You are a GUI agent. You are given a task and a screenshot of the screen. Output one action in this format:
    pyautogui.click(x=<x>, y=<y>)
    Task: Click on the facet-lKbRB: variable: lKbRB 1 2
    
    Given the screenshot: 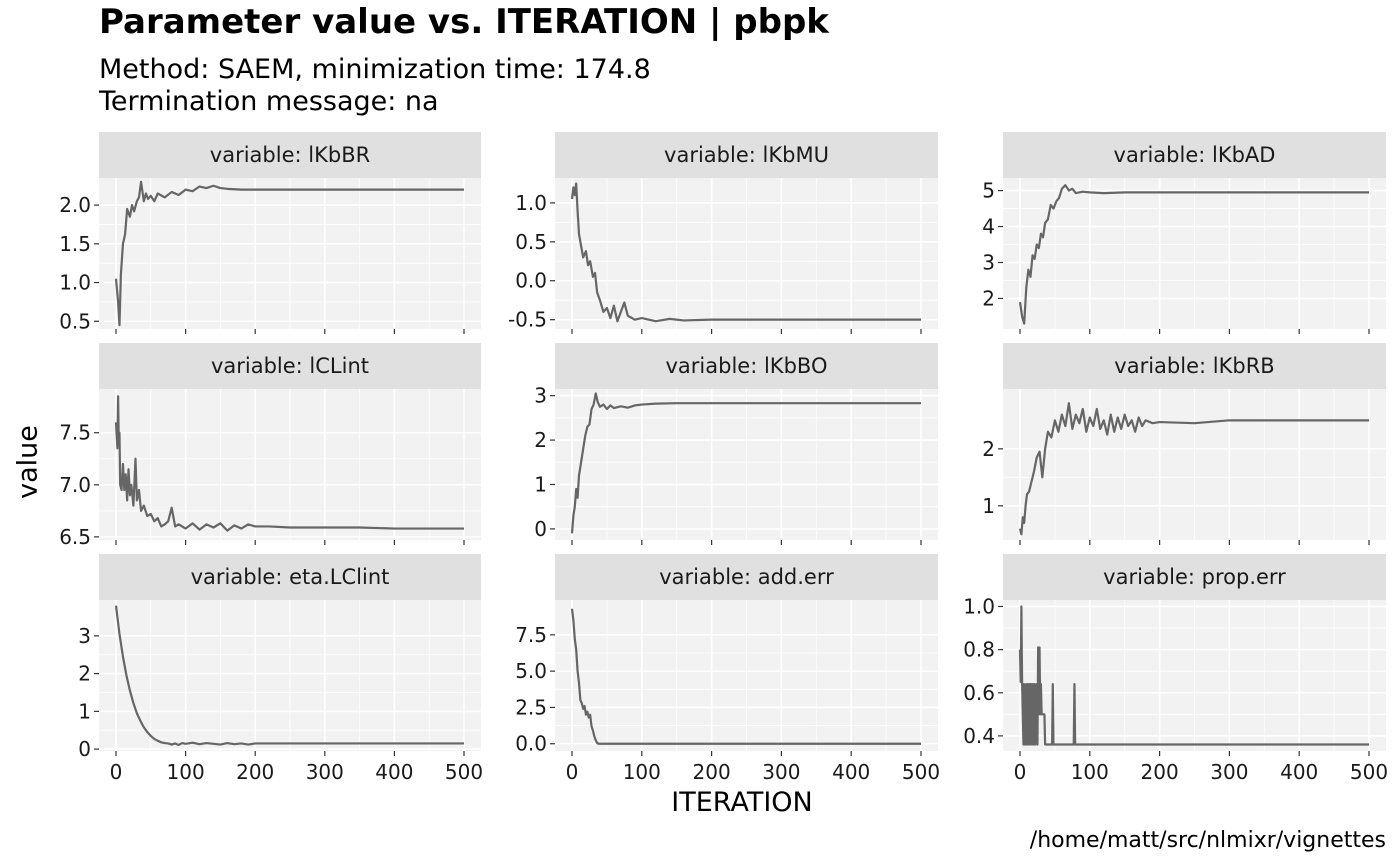 What is the action you would take?
    pyautogui.click(x=1184, y=444)
    